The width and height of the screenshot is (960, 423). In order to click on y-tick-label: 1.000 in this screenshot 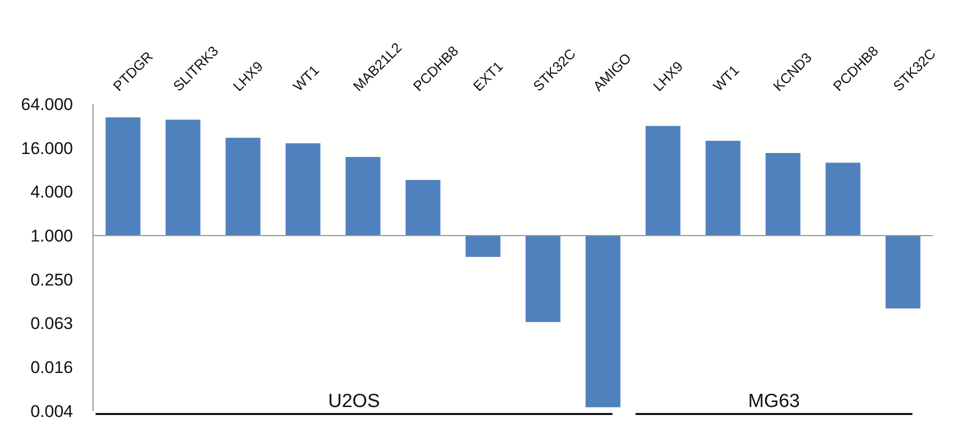, I will do `click(51, 236)`.